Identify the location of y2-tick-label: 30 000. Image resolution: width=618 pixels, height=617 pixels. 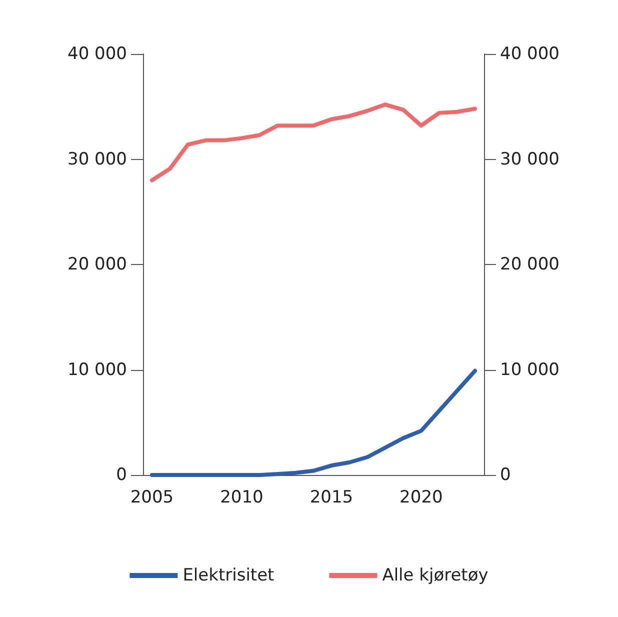
(530, 159).